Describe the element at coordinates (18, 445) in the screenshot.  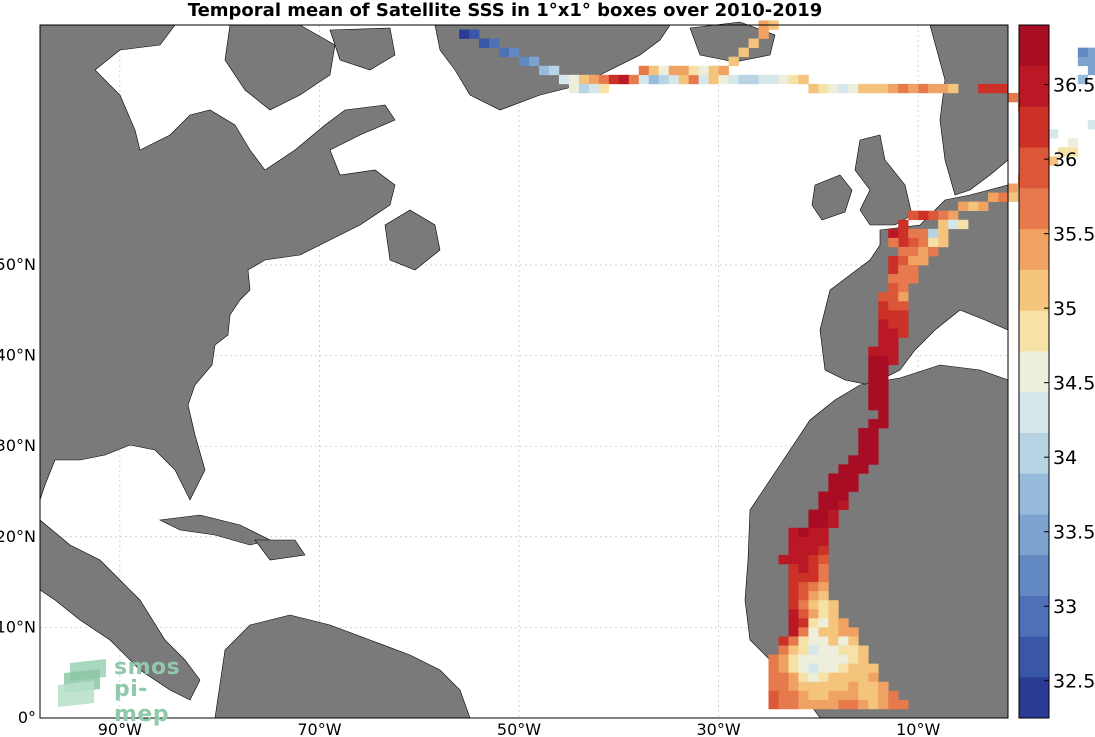
I see `y-tick-label: 30°N` at that location.